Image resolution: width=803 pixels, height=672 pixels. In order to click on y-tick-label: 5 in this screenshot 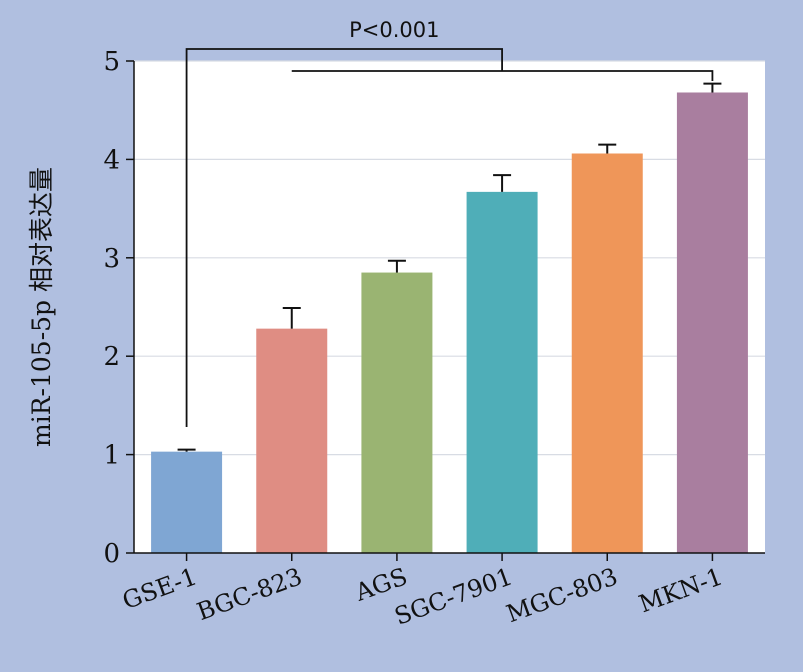, I will do `click(111, 62)`.